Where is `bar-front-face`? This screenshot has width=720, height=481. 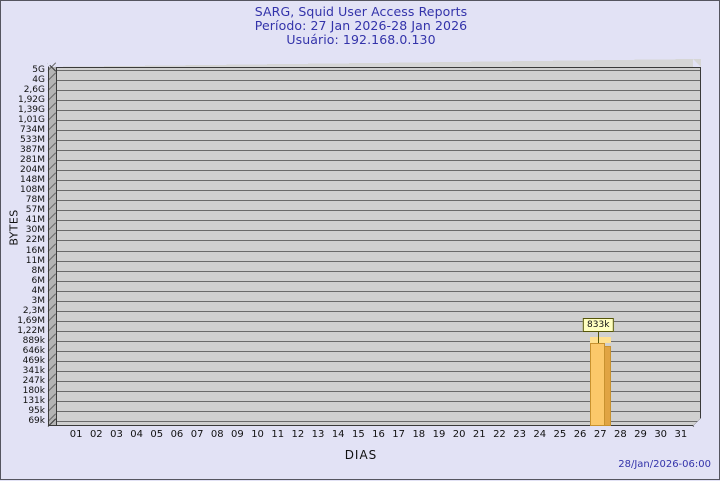 bar-front-face is located at coordinates (598, 384).